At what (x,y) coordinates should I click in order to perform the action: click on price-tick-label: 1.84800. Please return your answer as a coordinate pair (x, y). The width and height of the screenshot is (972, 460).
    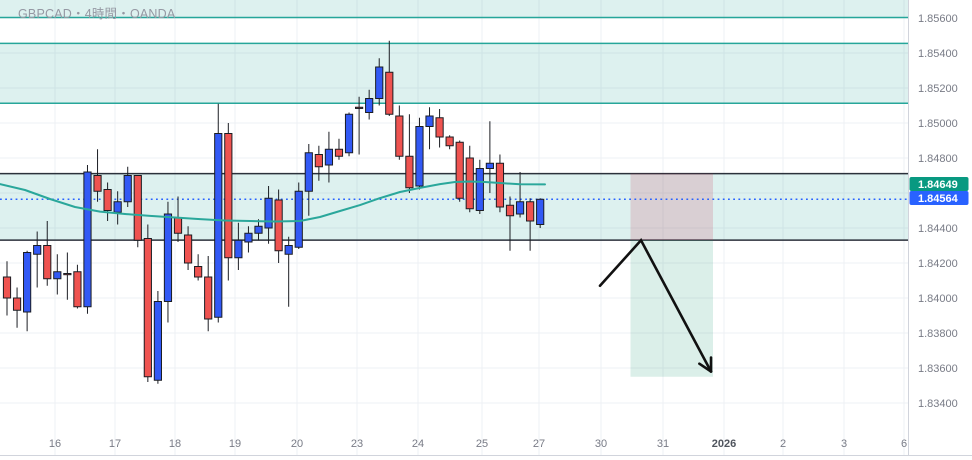
    Looking at the image, I should click on (938, 159).